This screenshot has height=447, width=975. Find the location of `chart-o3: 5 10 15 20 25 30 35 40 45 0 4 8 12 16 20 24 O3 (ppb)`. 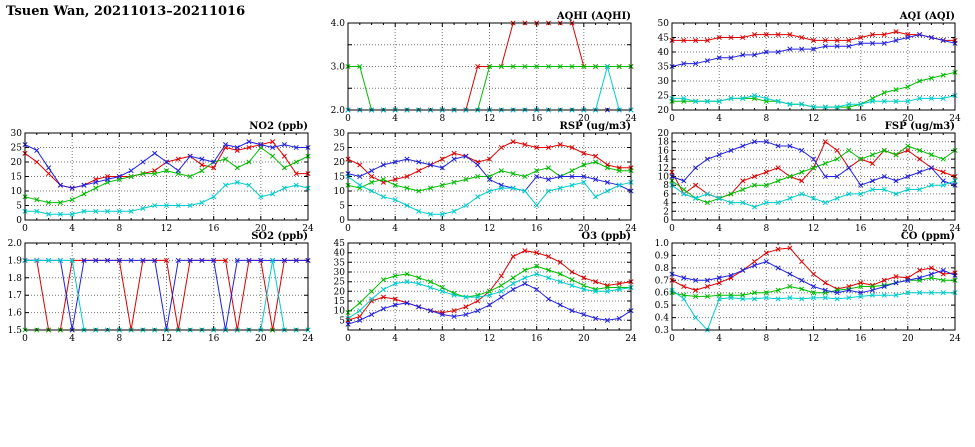

chart-o3: 5 10 15 20 25 30 35 40 45 0 4 8 12 16 20 24 O3 (ppb) is located at coordinates (478, 286).